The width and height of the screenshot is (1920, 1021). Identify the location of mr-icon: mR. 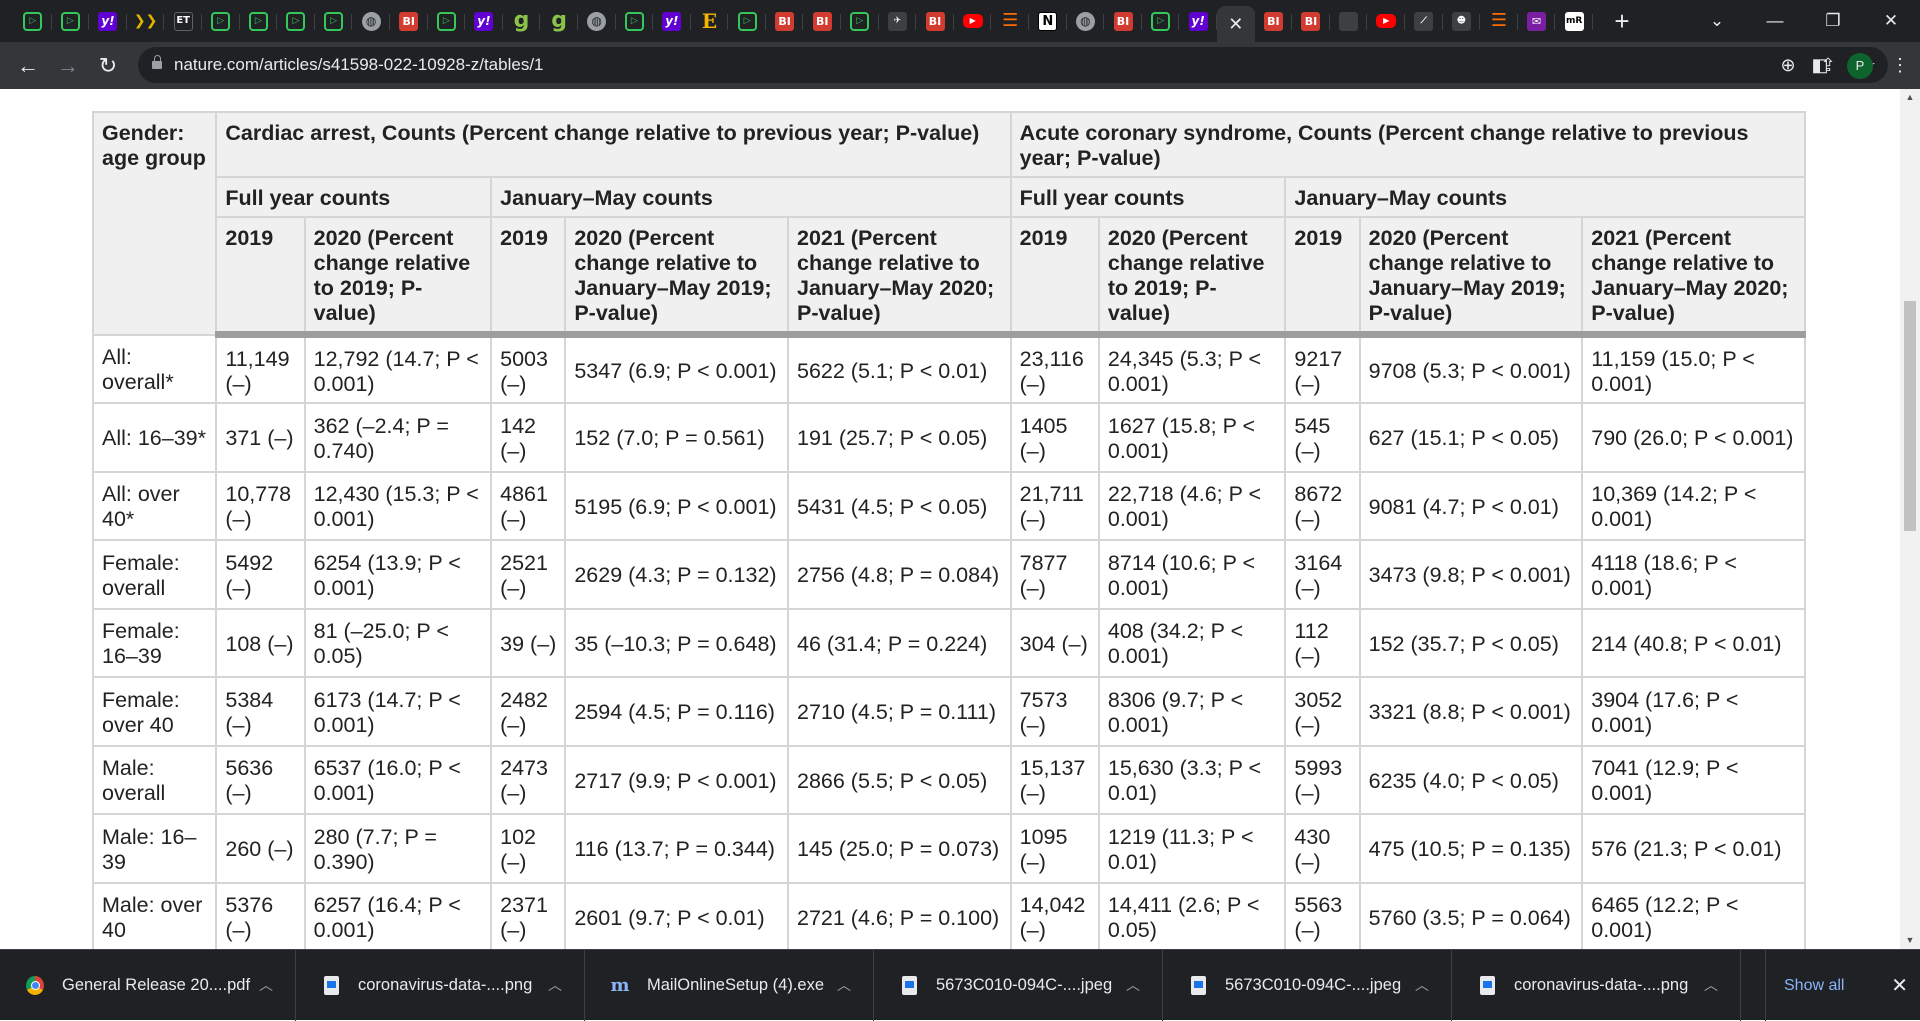
(1574, 21).